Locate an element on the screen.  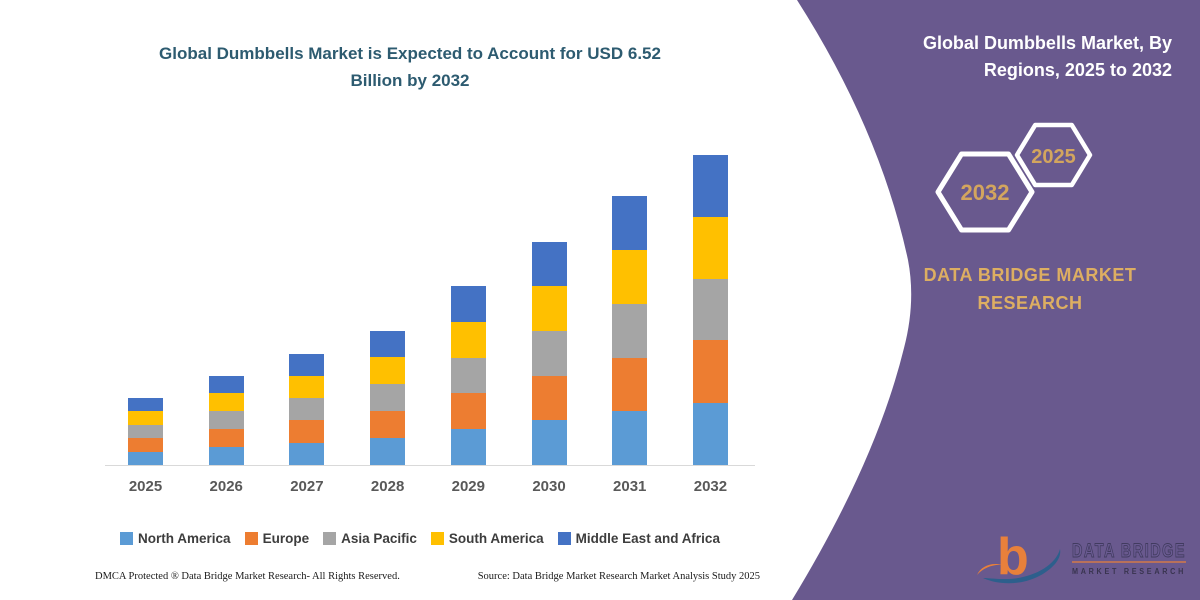
bar-column-2026 is located at coordinates (226, 420).